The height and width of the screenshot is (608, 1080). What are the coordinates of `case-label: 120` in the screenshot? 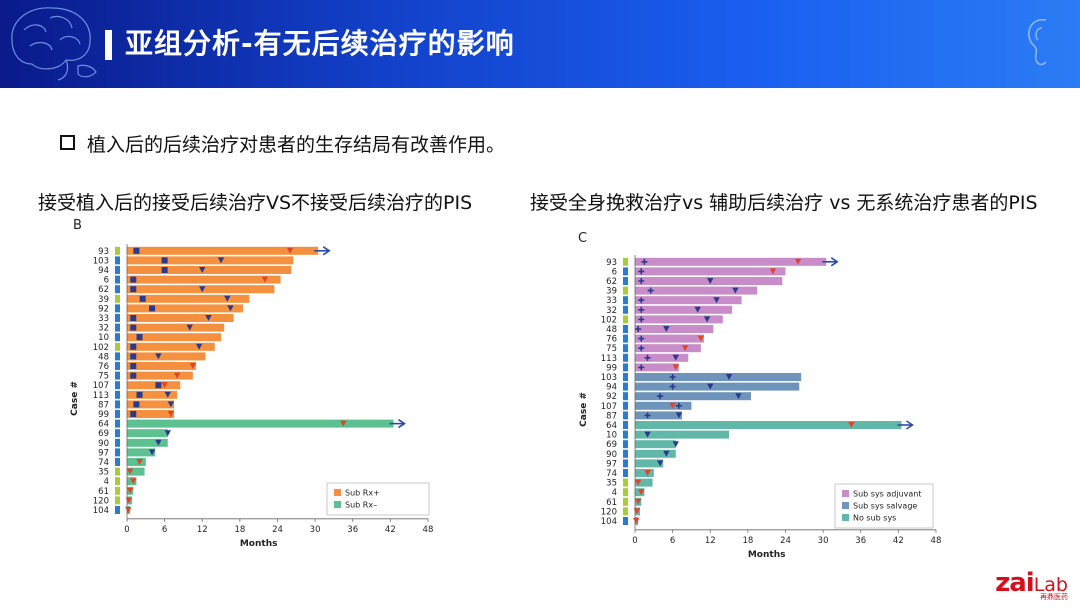 It's located at (101, 501).